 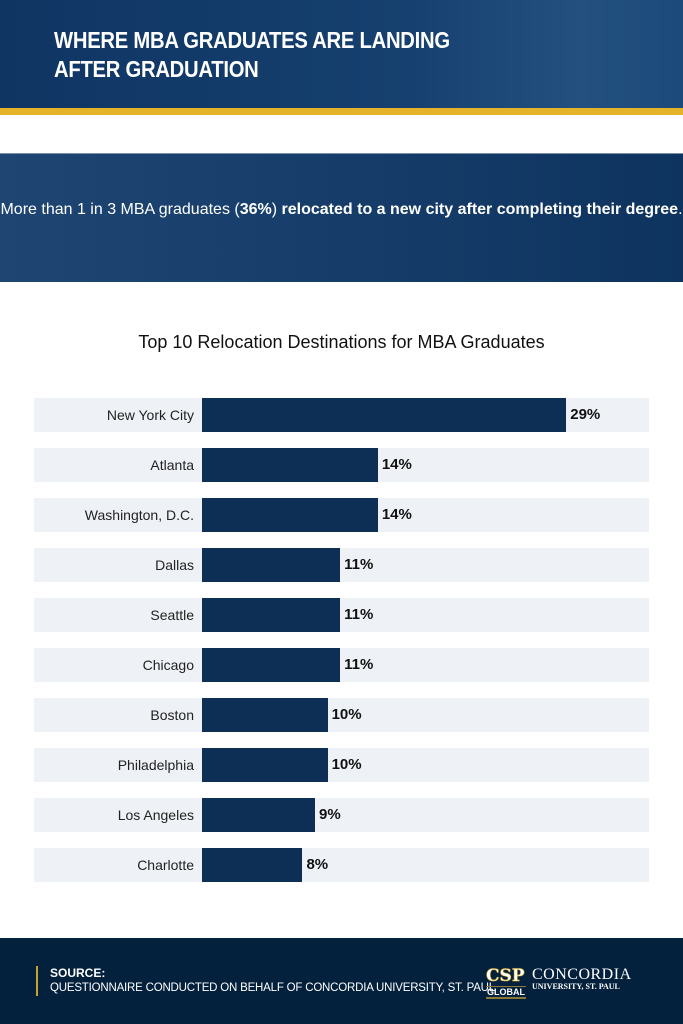 I want to click on category-label: New York City, so click(x=150, y=415).